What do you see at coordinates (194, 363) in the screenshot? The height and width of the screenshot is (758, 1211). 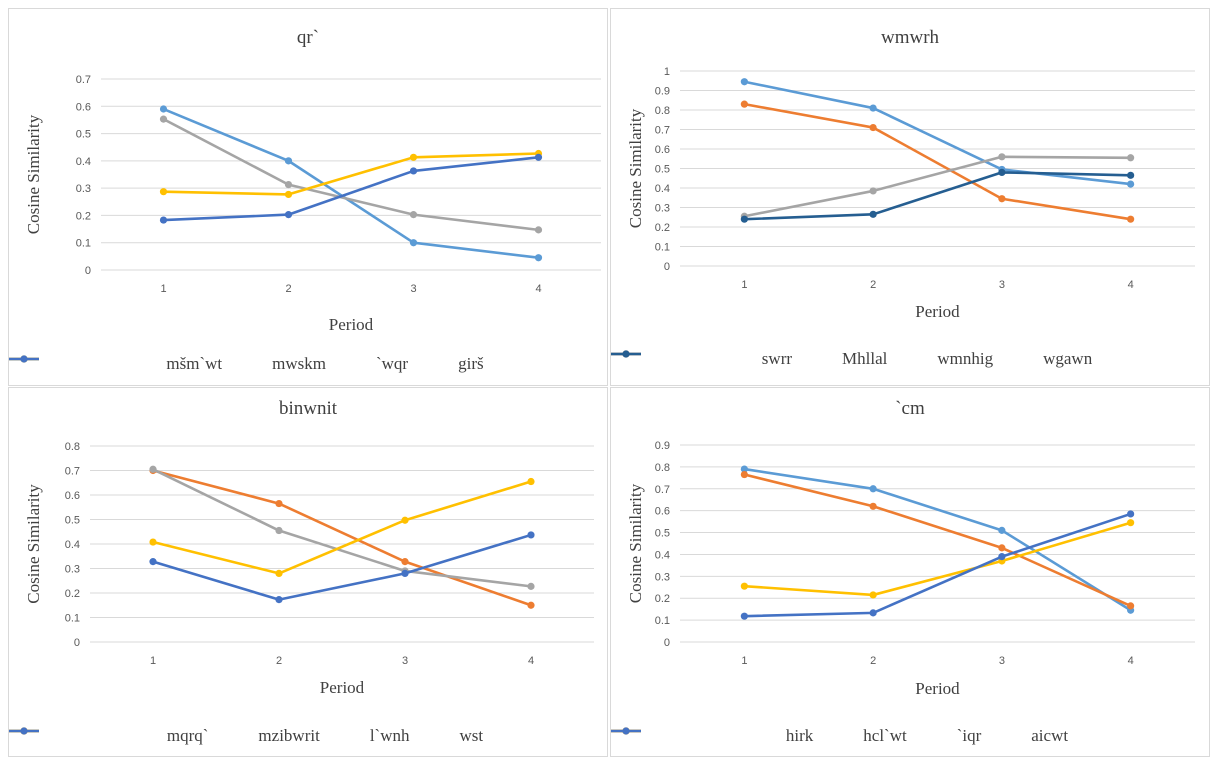 I see `legend-label: mšm`wt` at bounding box center [194, 363].